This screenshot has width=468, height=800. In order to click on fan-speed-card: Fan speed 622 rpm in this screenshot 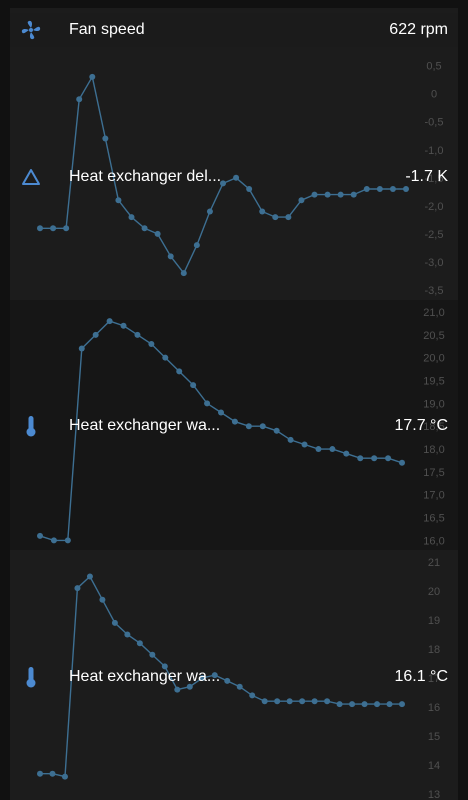, I will do `click(234, 30)`.